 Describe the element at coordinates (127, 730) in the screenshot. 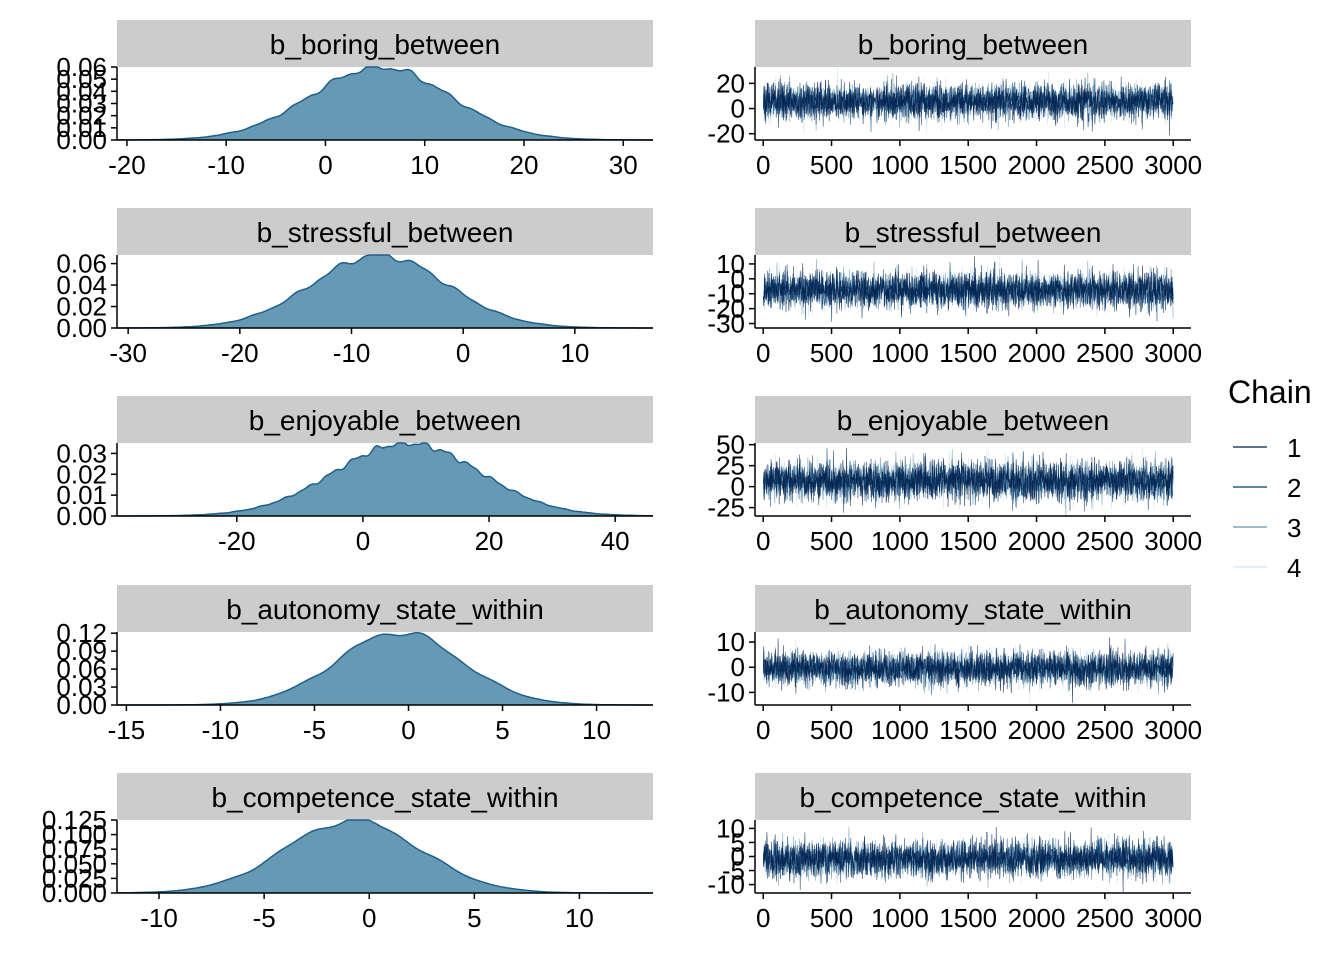

I see `x-tick-label: -15` at that location.